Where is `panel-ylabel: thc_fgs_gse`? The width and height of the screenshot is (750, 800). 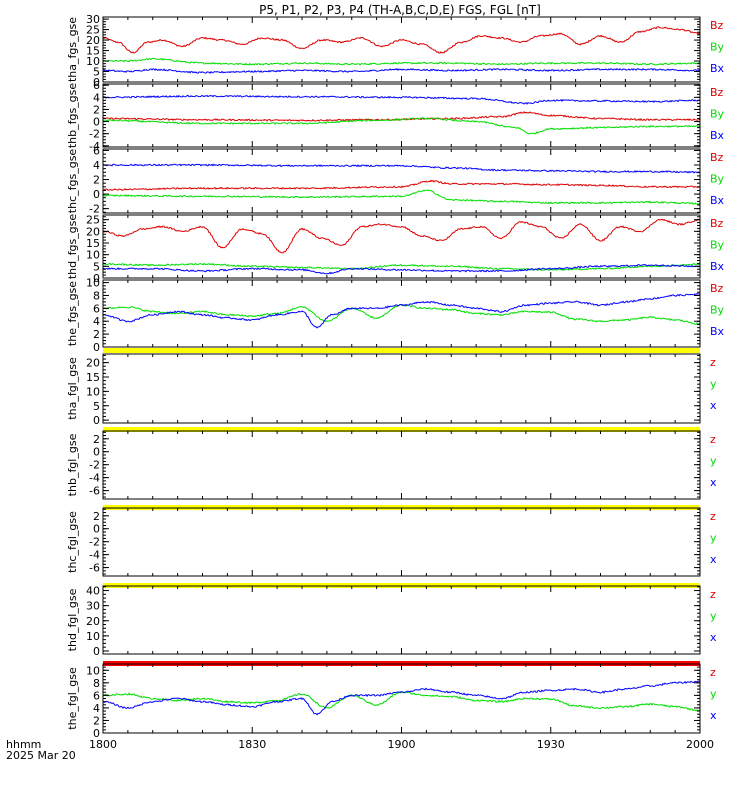 panel-ylabel: thc_fgs_gse is located at coordinates (72, 181).